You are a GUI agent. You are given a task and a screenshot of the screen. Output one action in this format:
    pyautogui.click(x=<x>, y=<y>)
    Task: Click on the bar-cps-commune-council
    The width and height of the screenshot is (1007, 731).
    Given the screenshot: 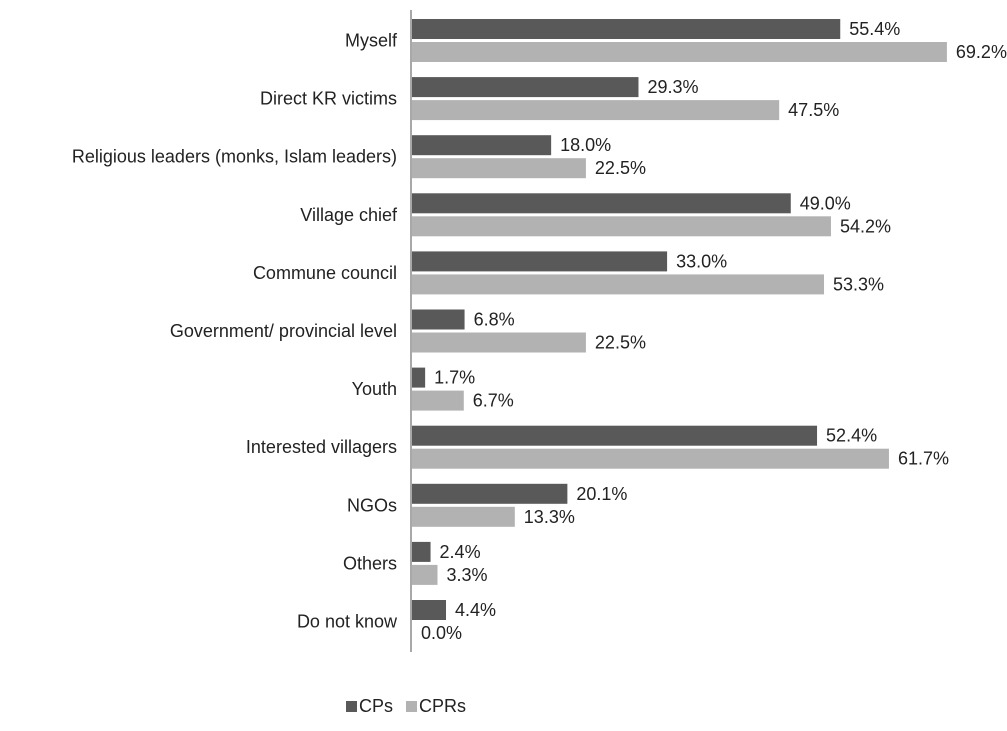 What is the action you would take?
    pyautogui.click(x=540, y=261)
    